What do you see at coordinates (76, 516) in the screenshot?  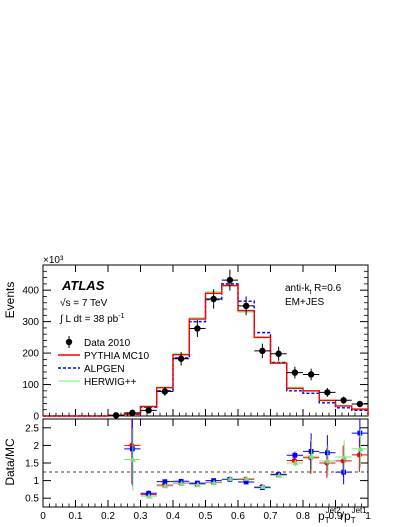 I see `ratio-x-tick-label: 0.1` at bounding box center [76, 516].